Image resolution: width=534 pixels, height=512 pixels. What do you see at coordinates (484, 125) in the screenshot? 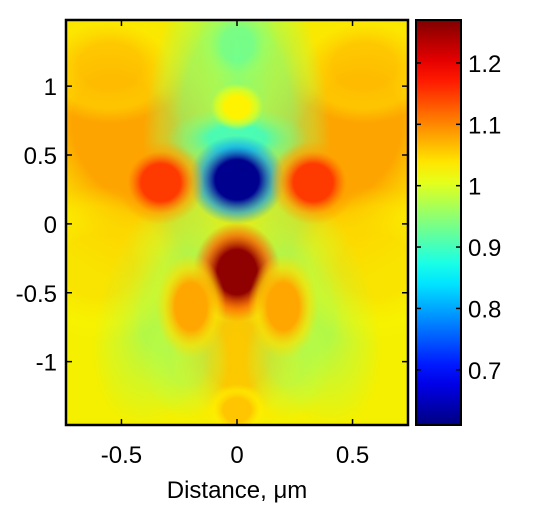
I see `colorbar-tick-label: 1.1` at bounding box center [484, 125].